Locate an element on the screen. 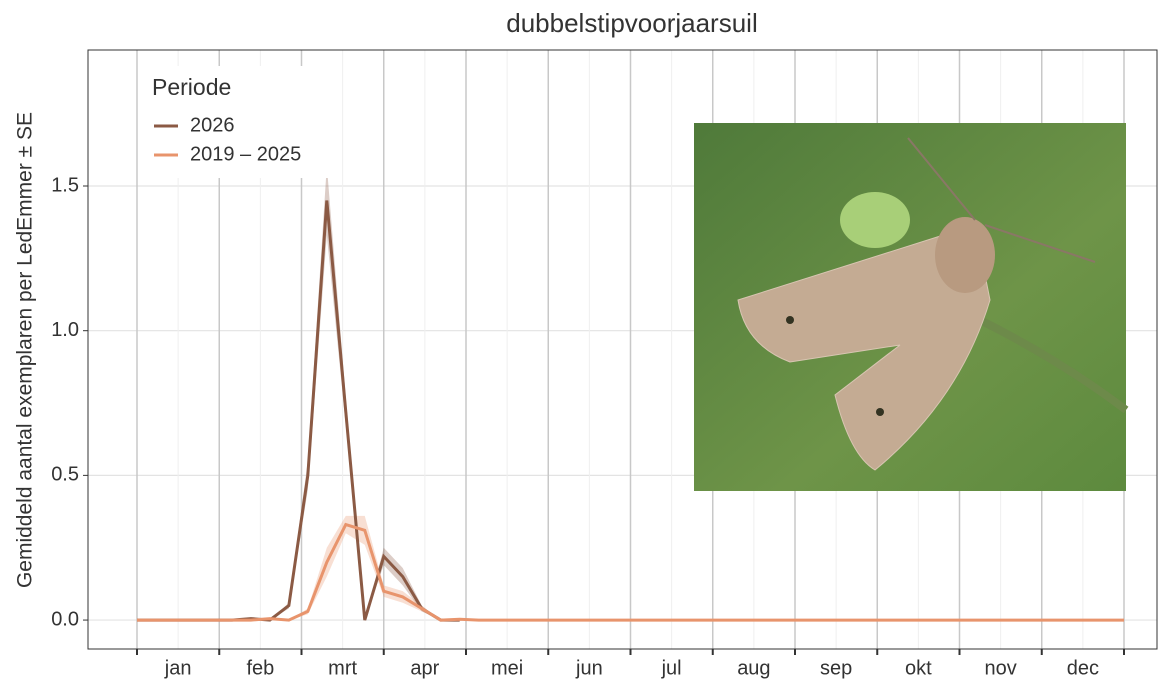 This screenshot has height=684, width=1169. x-tick-label: jan is located at coordinates (178, 668).